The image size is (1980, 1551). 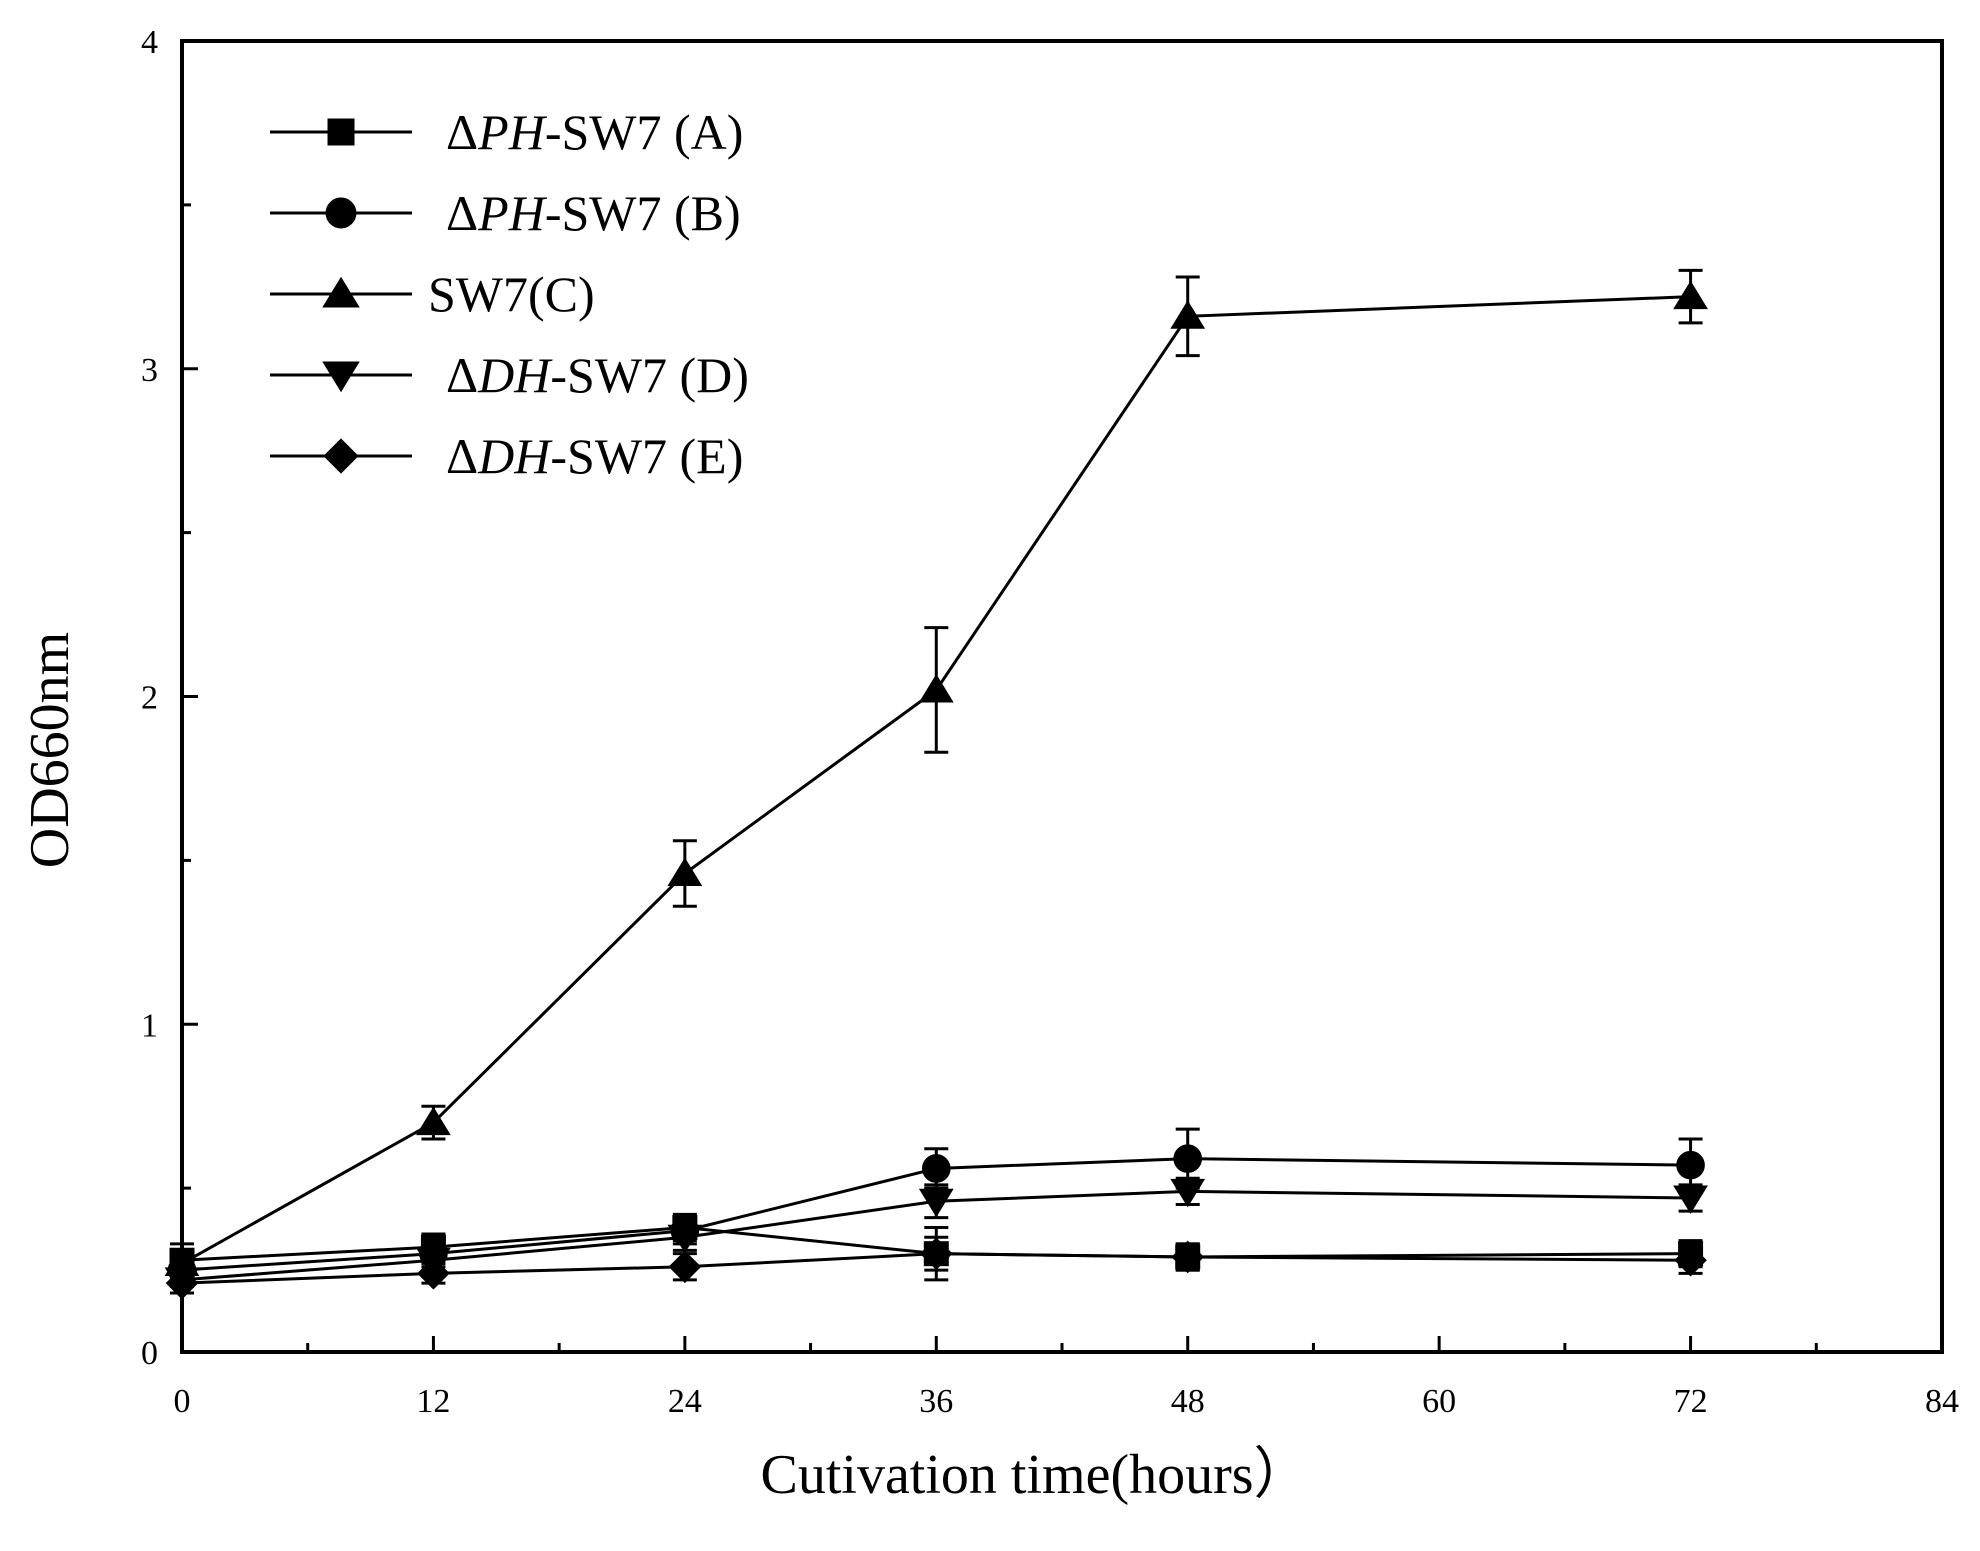 I want to click on legend-item: ΔDH-SW7 (E), so click(x=506, y=456).